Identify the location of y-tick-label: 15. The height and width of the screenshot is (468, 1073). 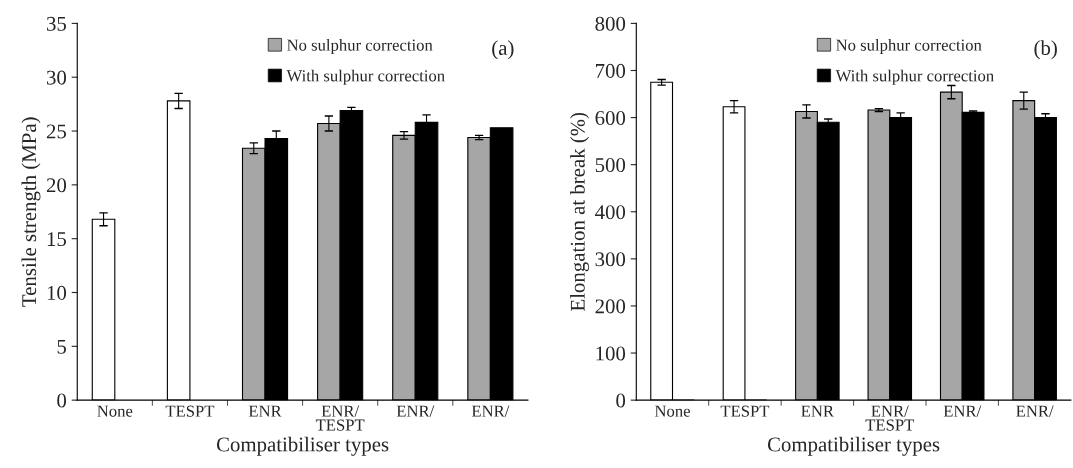
(57, 239).